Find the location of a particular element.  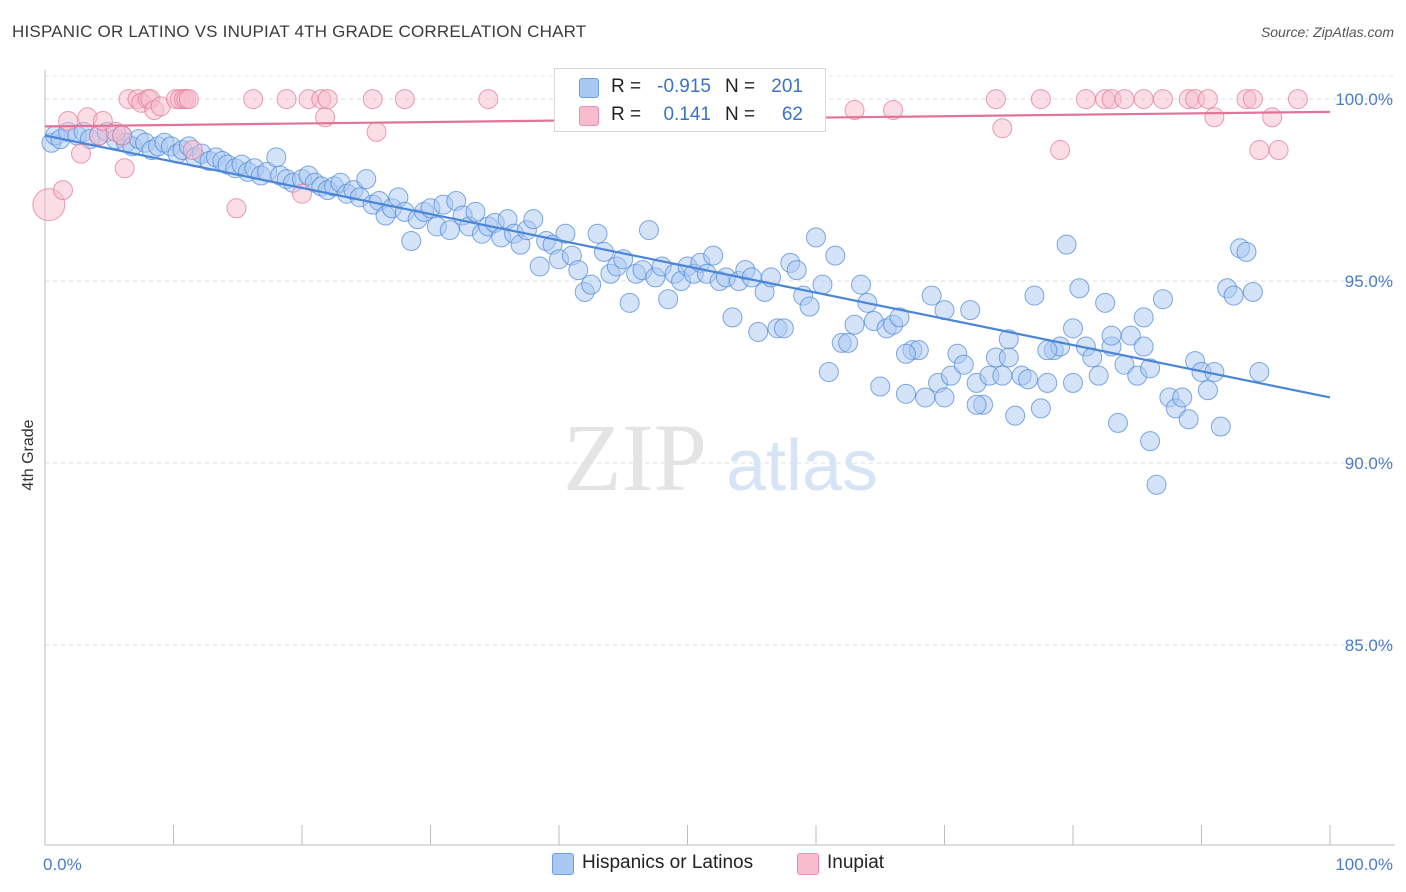

series-swatch-hispanic is located at coordinates (563, 864).